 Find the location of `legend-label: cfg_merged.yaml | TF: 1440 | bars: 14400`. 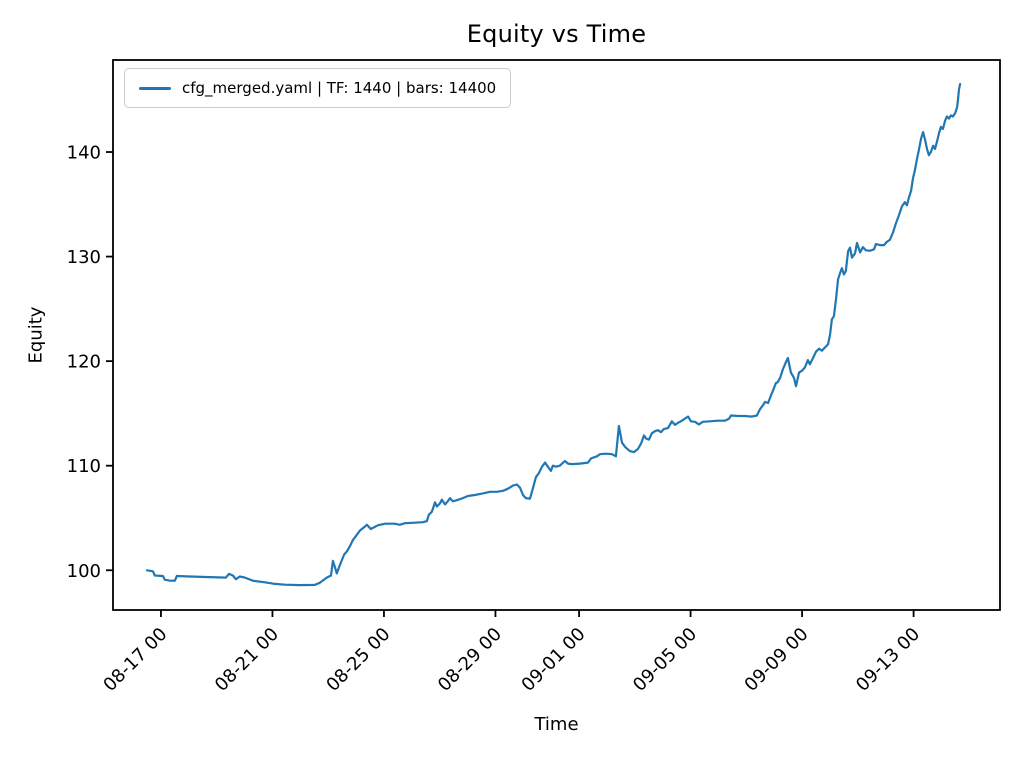

legend-label: cfg_merged.yaml | TF: 1440 | bars: 14400 is located at coordinates (339, 88).